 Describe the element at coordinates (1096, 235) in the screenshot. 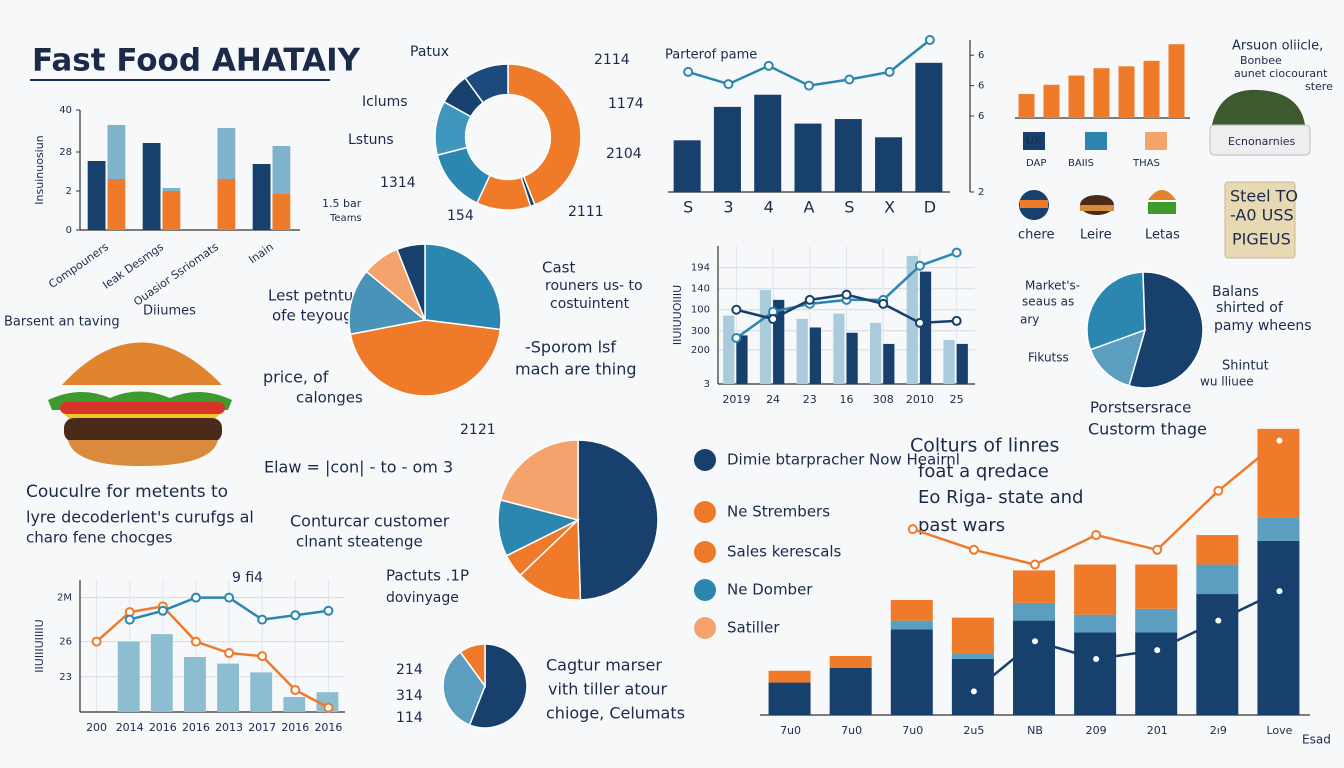

I see `annotation: Leire` at that location.